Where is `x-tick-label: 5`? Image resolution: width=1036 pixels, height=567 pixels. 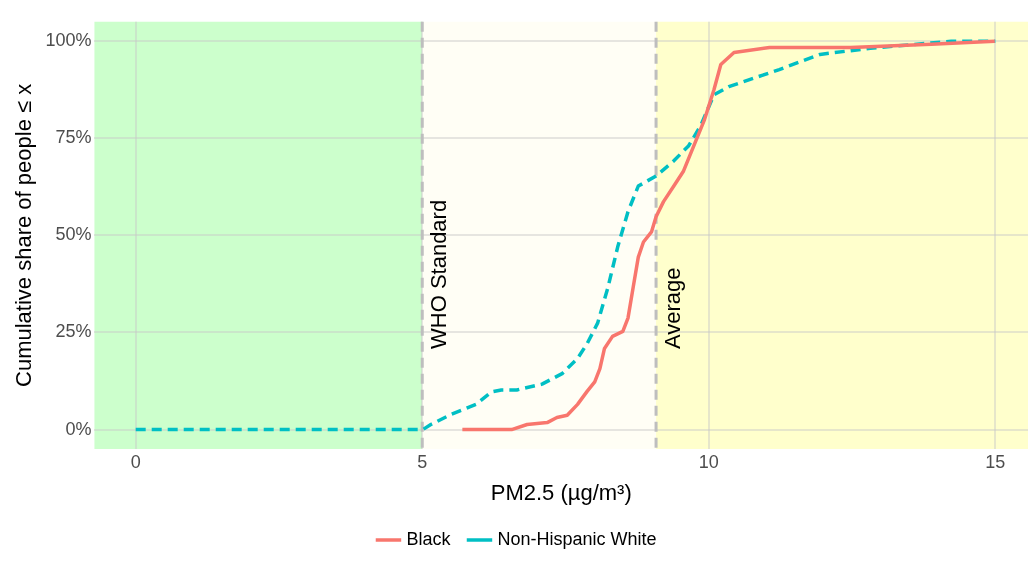 x-tick-label: 5 is located at coordinates (422, 461).